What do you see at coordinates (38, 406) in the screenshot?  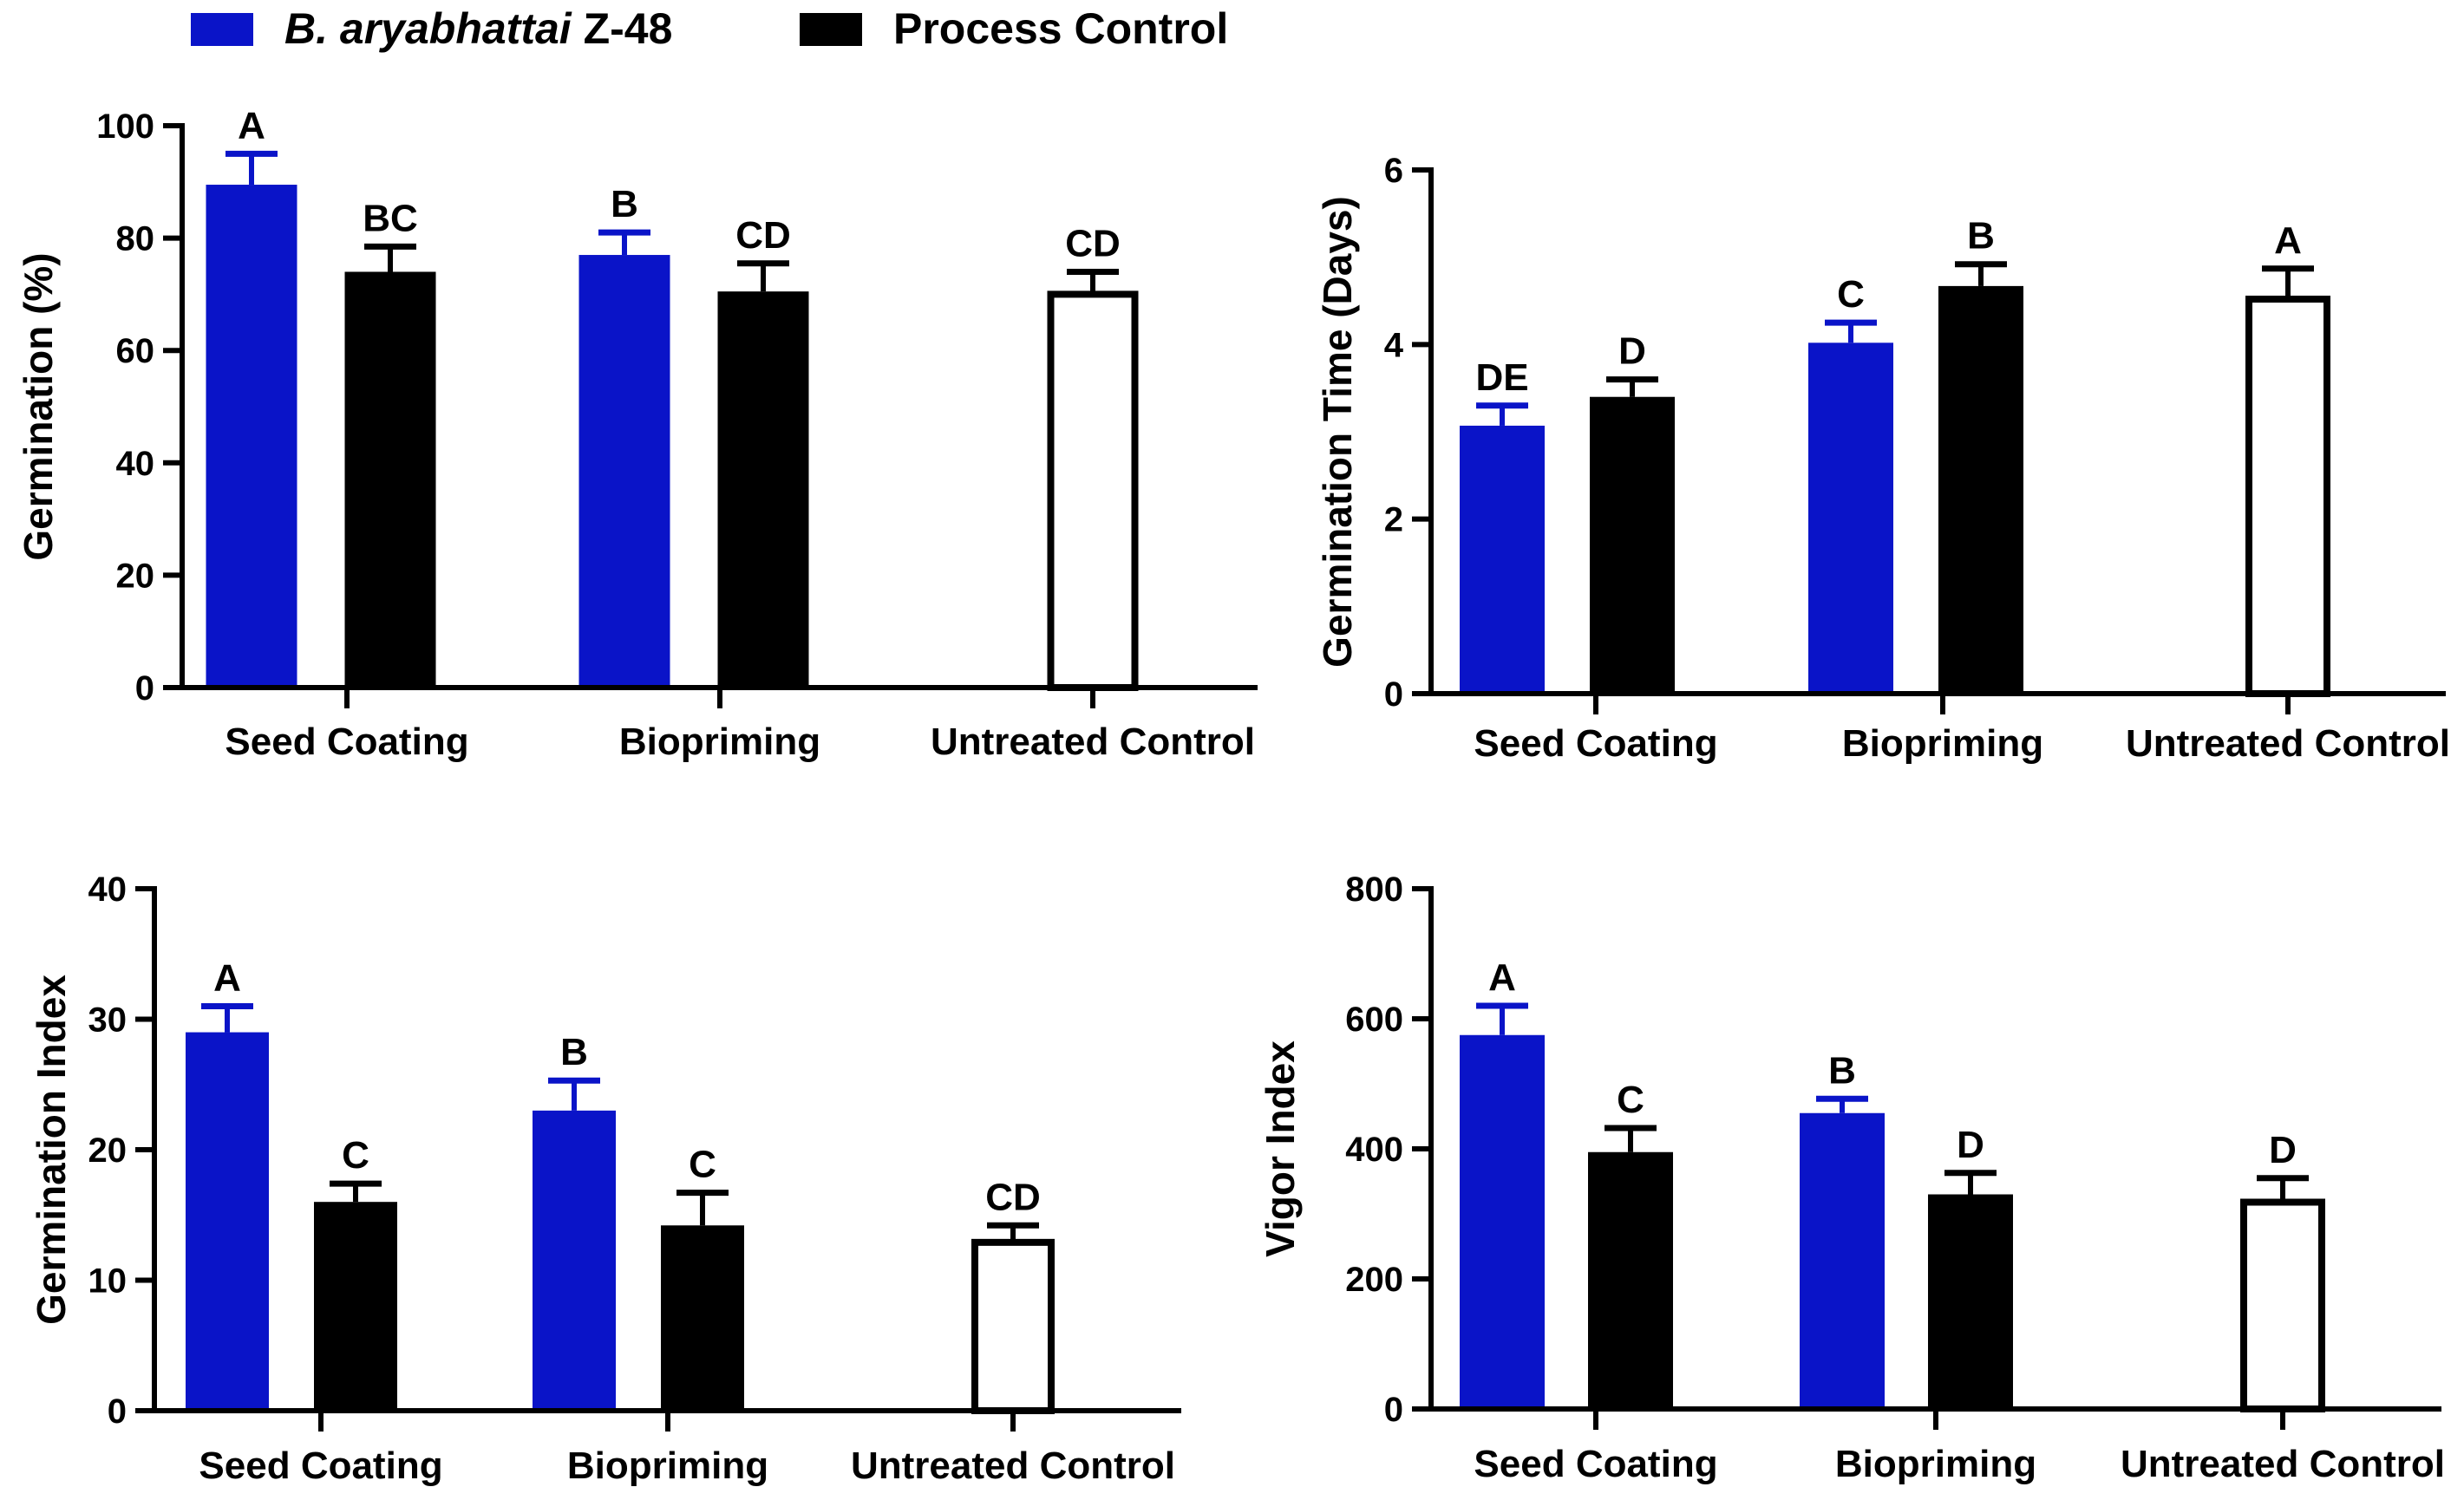 I see `y-axis-title: Germination (%)` at bounding box center [38, 406].